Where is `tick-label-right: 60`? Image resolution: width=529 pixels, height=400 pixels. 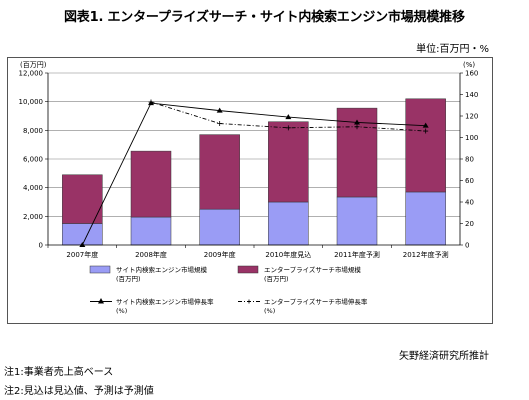
tick-label-right: 60 is located at coordinates (469, 181).